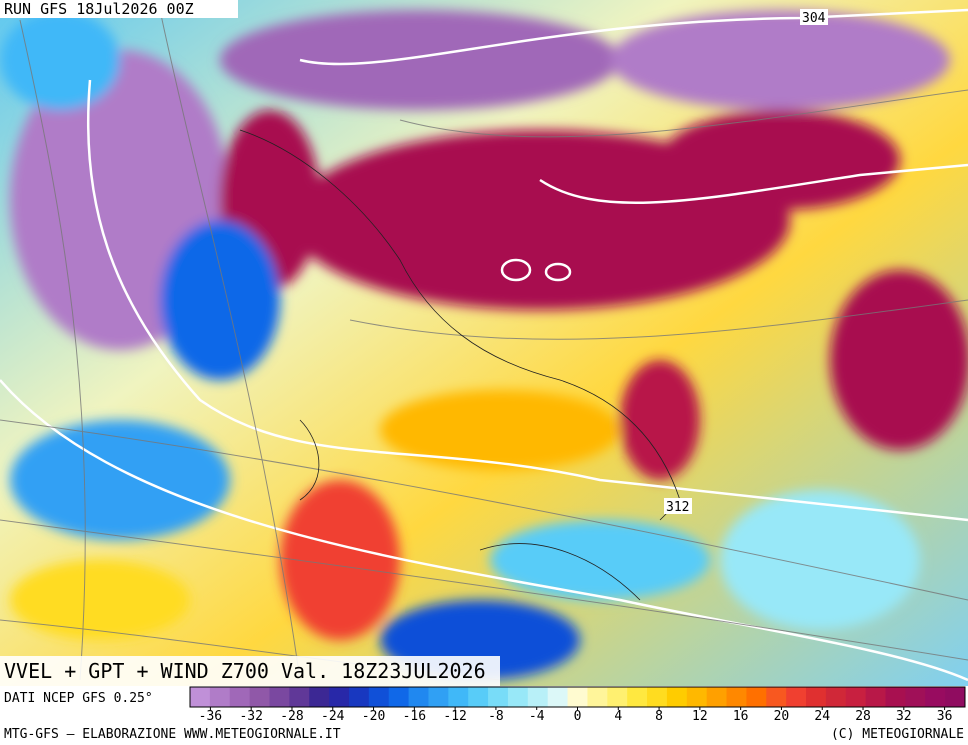 This screenshot has height=745, width=968. I want to click on colorbar-label: -24, so click(333, 716).